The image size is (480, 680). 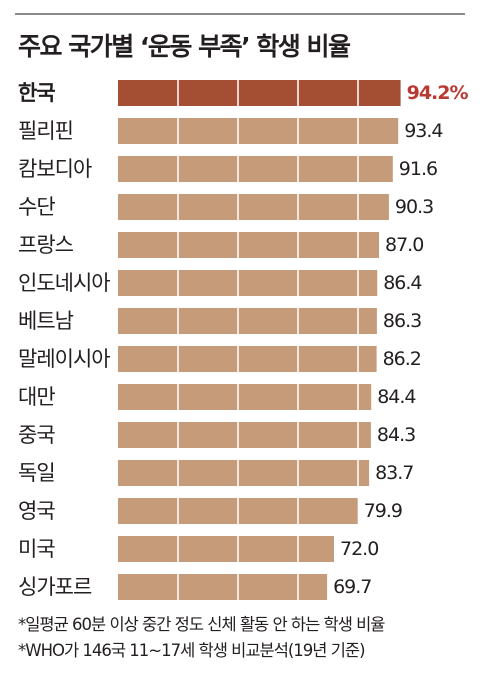 What do you see at coordinates (45, 131) in the screenshot?
I see `category-label: 필리핀` at bounding box center [45, 131].